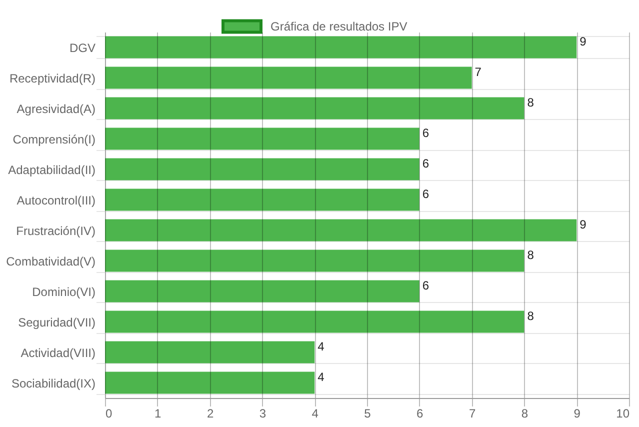 This screenshot has height=427, width=639. What do you see at coordinates (472, 413) in the screenshot?
I see `x-tick-label: 7` at bounding box center [472, 413].